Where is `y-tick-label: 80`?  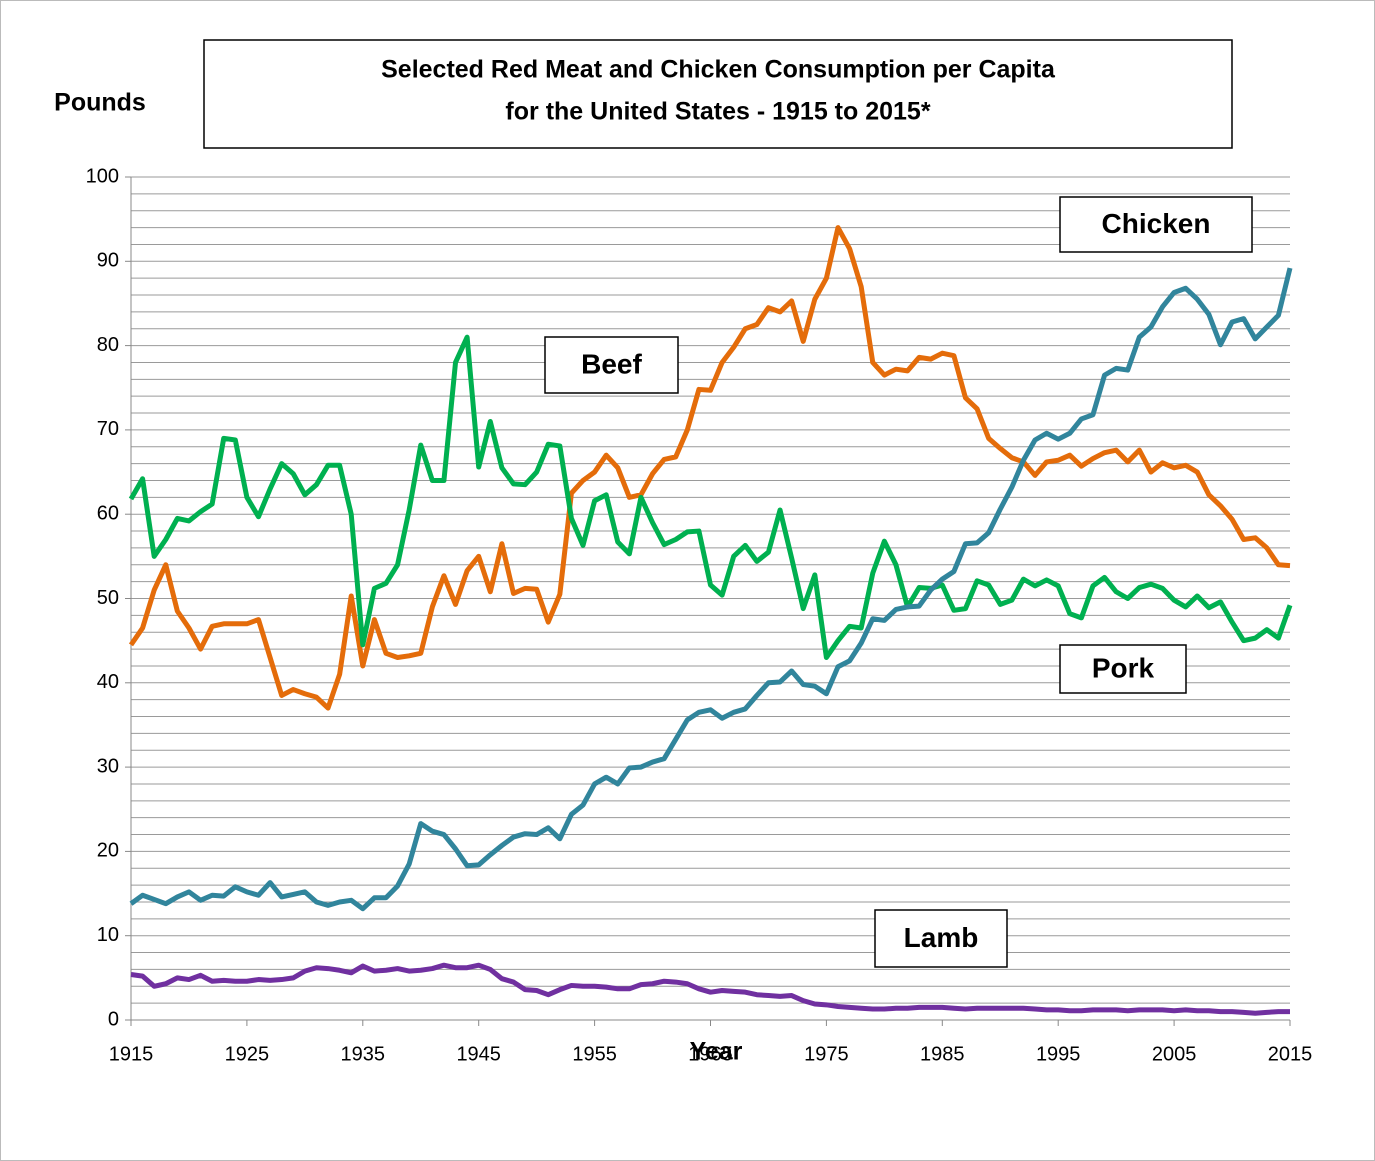 y-tick-label: 80 is located at coordinates (108, 345).